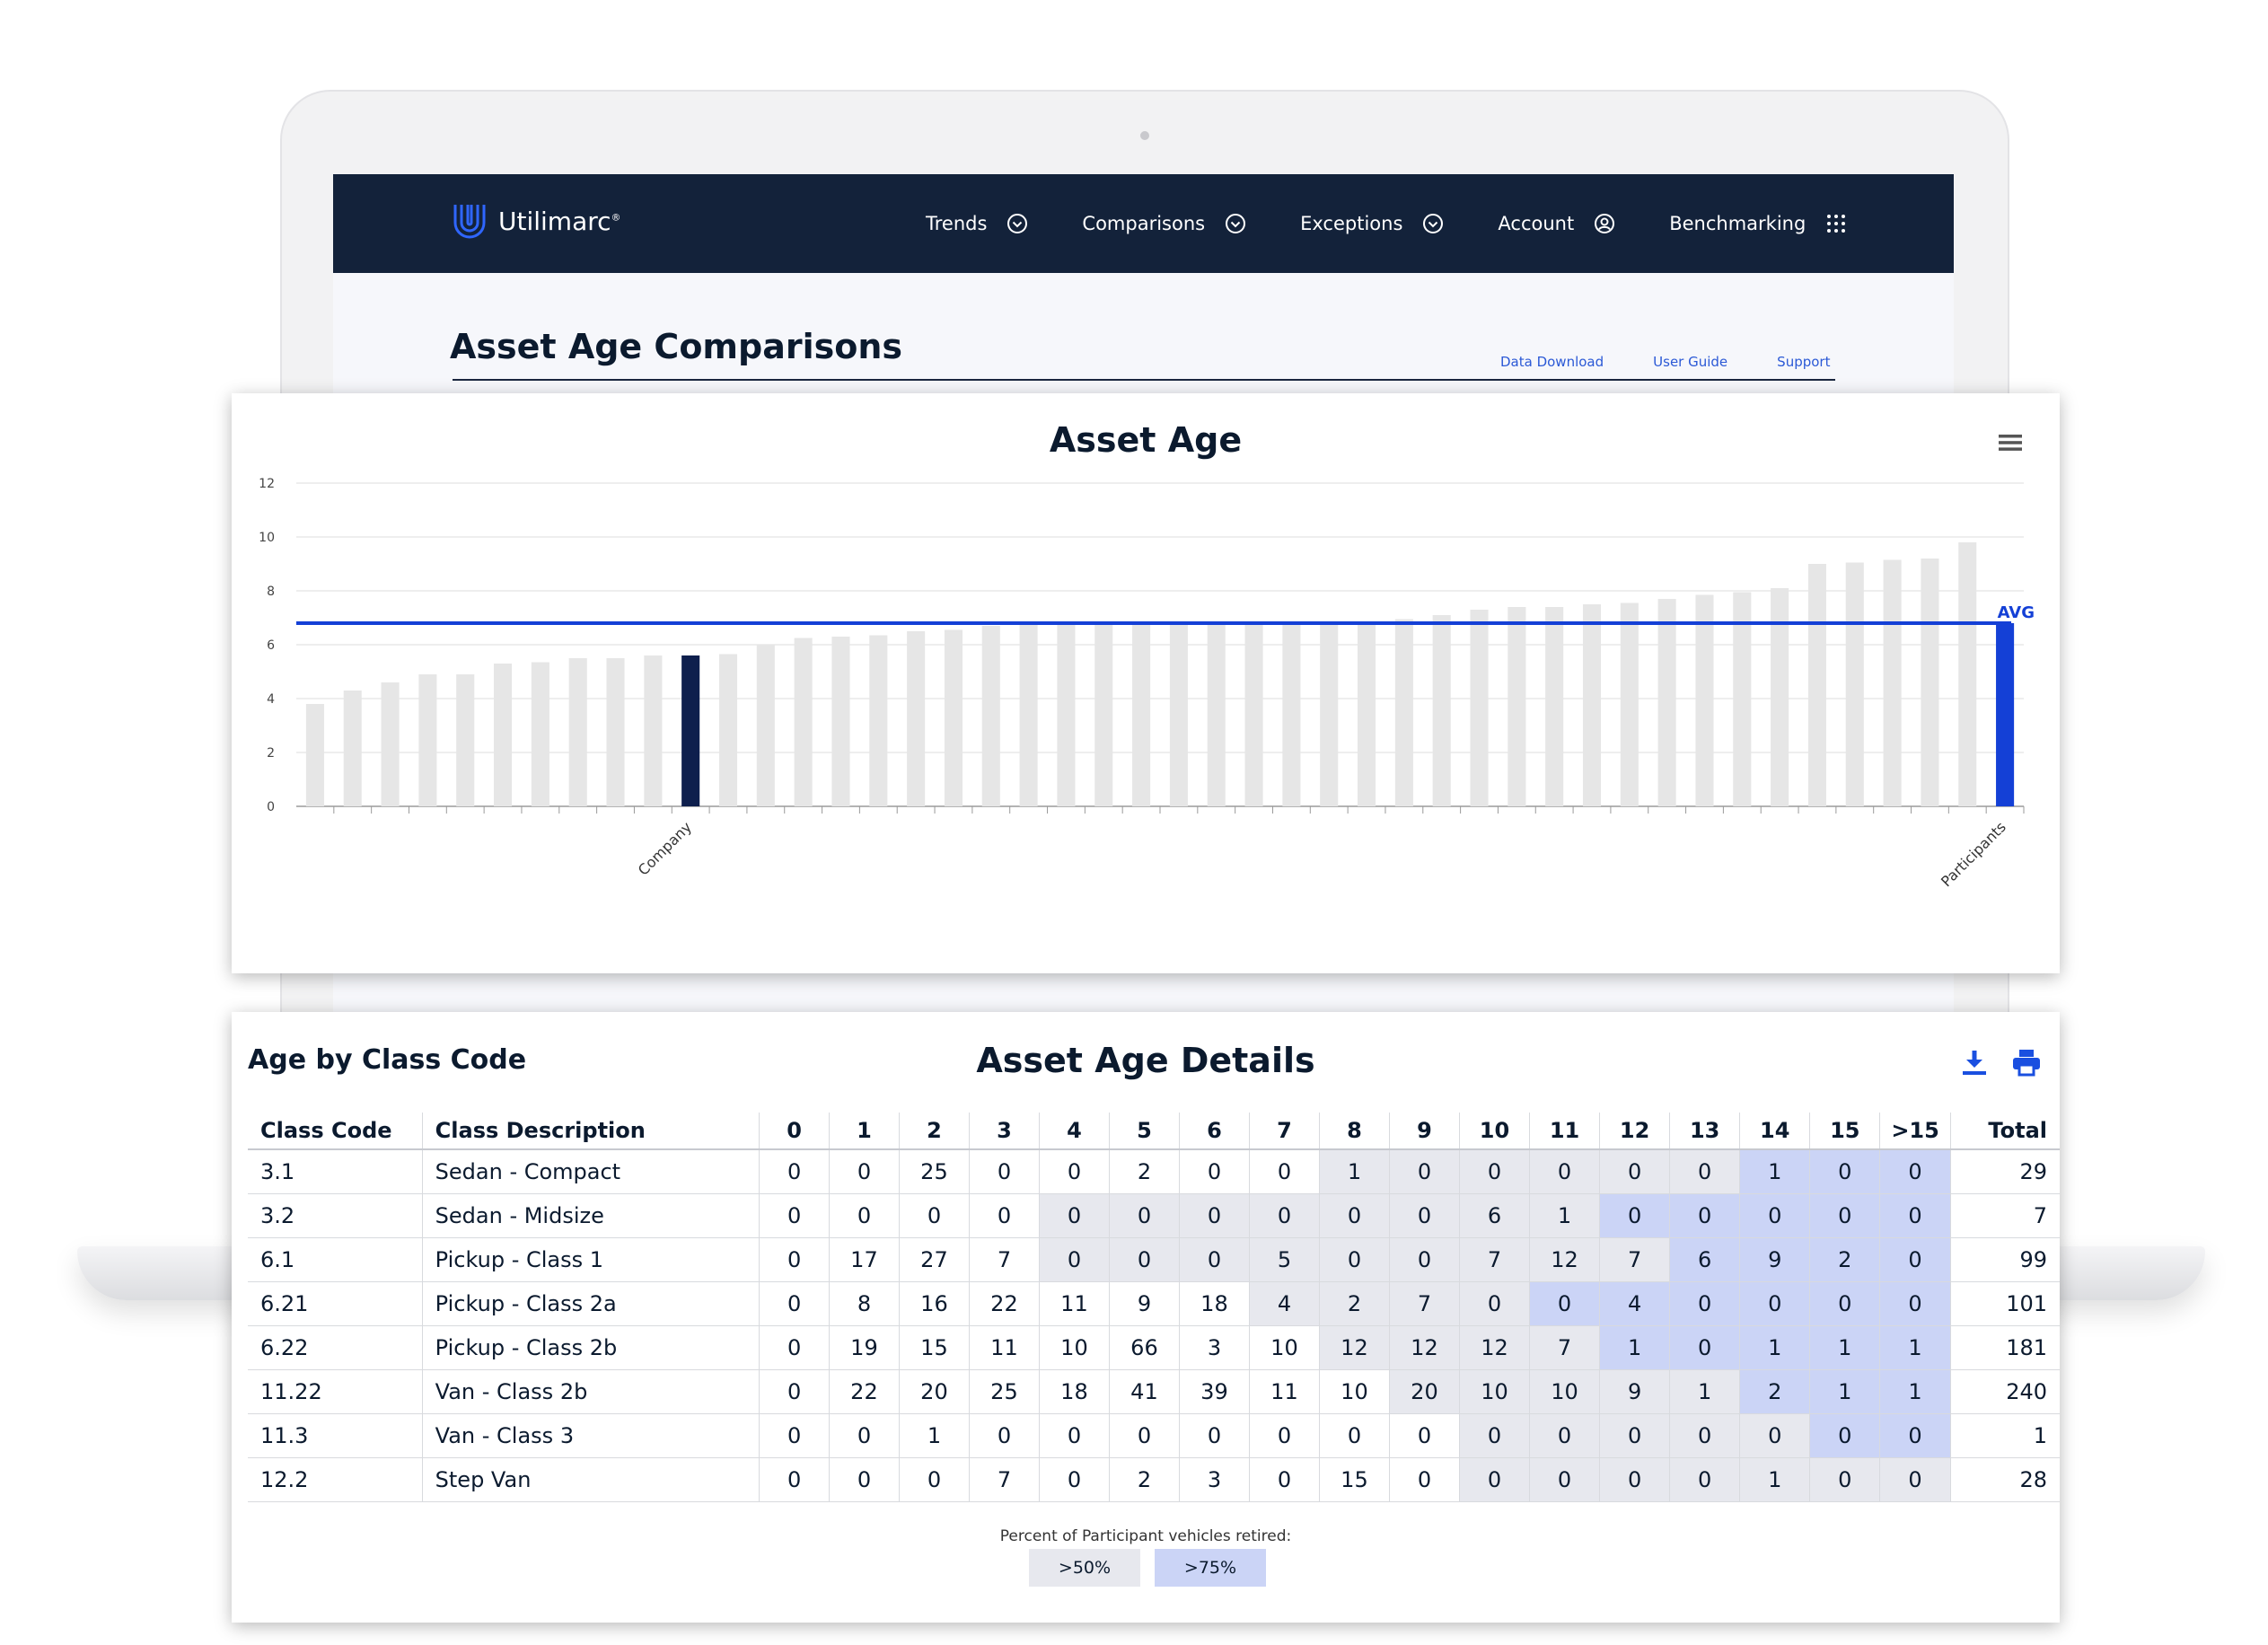  I want to click on brand-name: Utilimarc, so click(554, 221).